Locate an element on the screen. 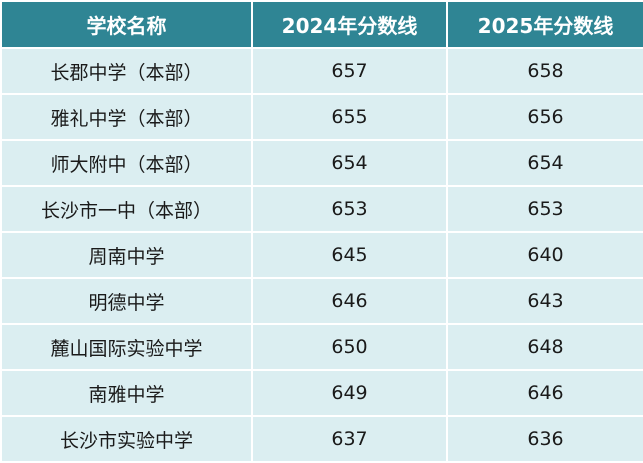 The width and height of the screenshot is (643, 463). table-row: 长郡中学（本部） 657 658 is located at coordinates (321, 71).